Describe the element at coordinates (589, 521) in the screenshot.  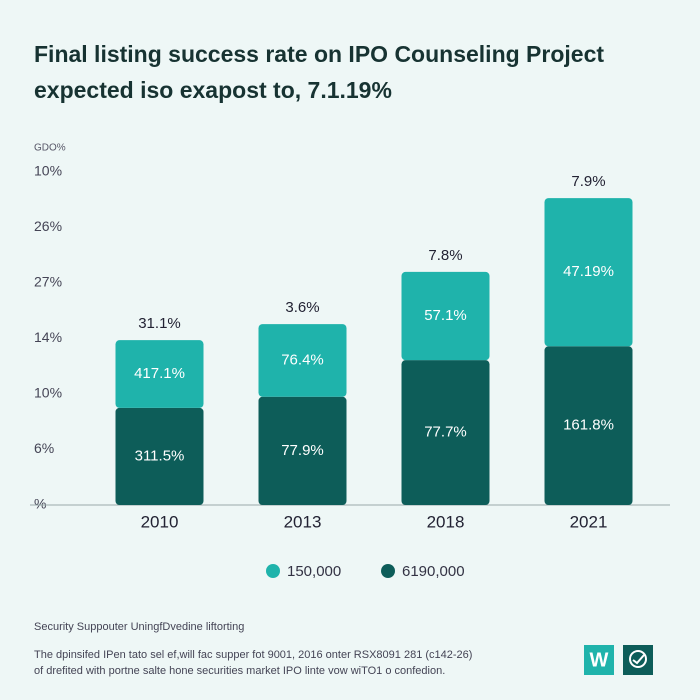
I see `x-tick-label: 2021` at that location.